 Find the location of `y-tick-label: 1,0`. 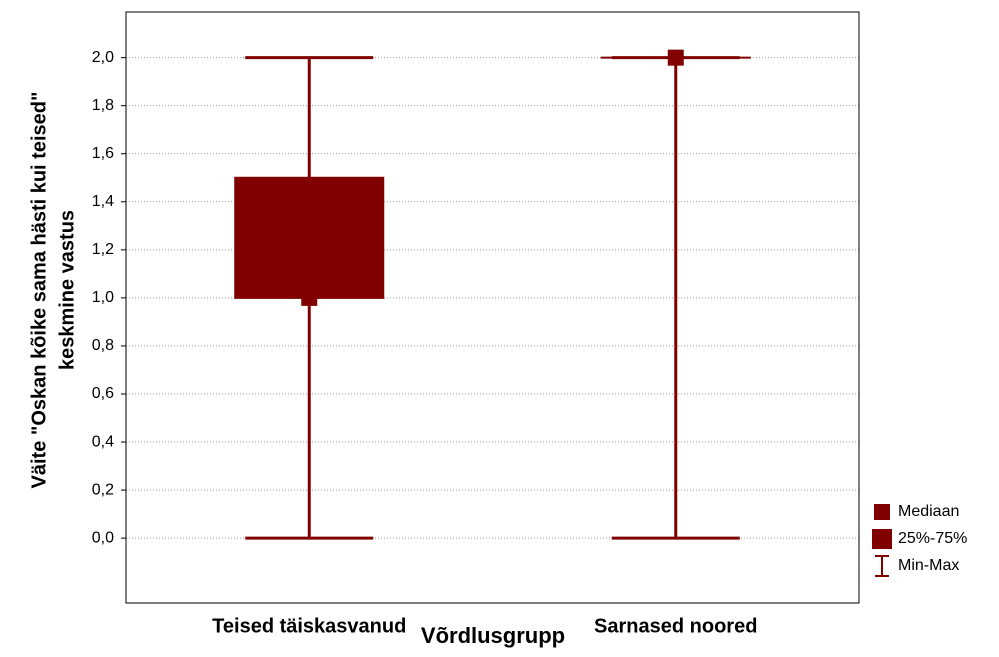

y-tick-label: 1,0 is located at coordinates (103, 297).